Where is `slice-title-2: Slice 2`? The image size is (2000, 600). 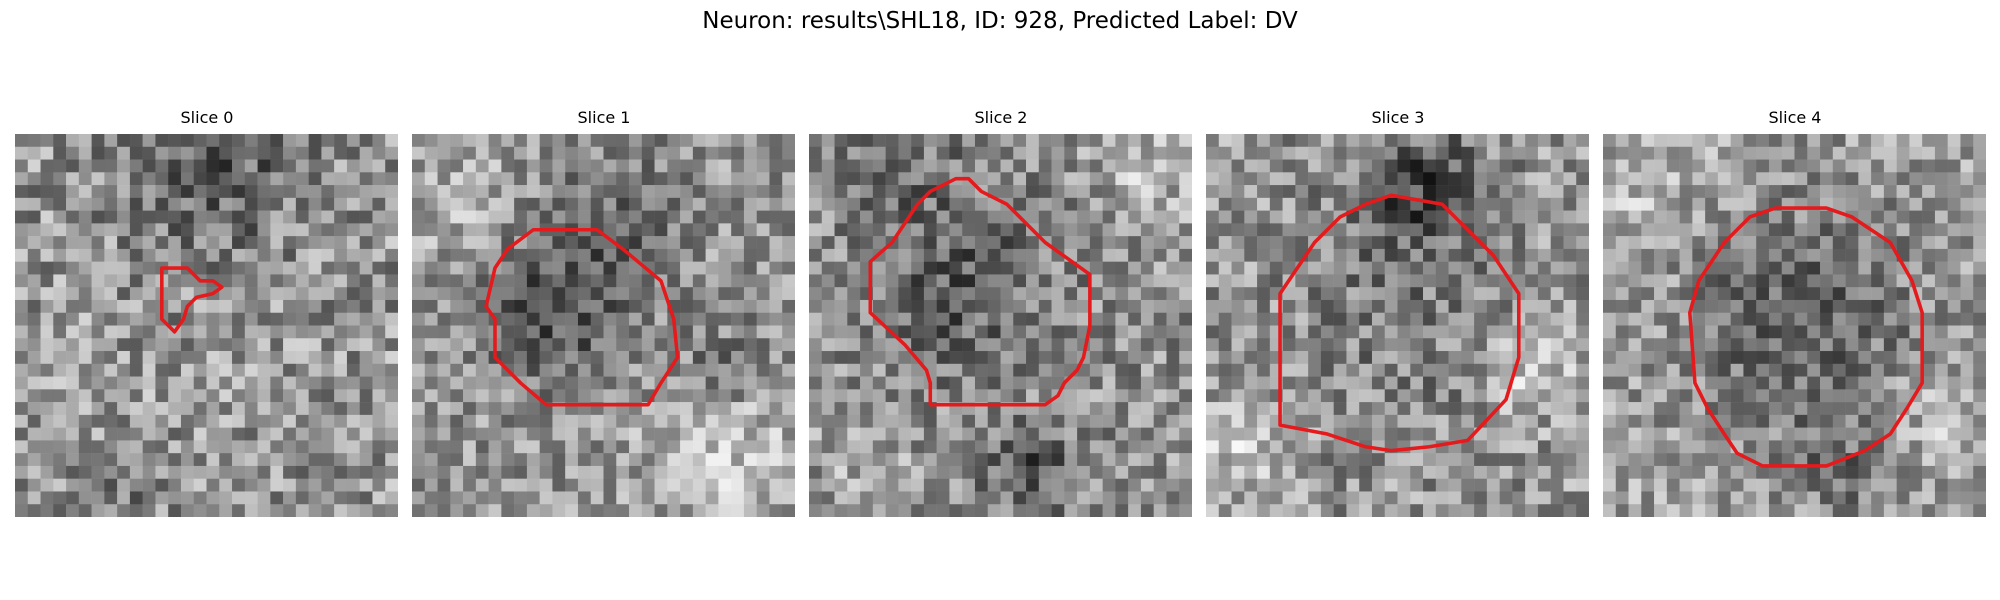 slice-title-2: Slice 2 is located at coordinates (1001, 117).